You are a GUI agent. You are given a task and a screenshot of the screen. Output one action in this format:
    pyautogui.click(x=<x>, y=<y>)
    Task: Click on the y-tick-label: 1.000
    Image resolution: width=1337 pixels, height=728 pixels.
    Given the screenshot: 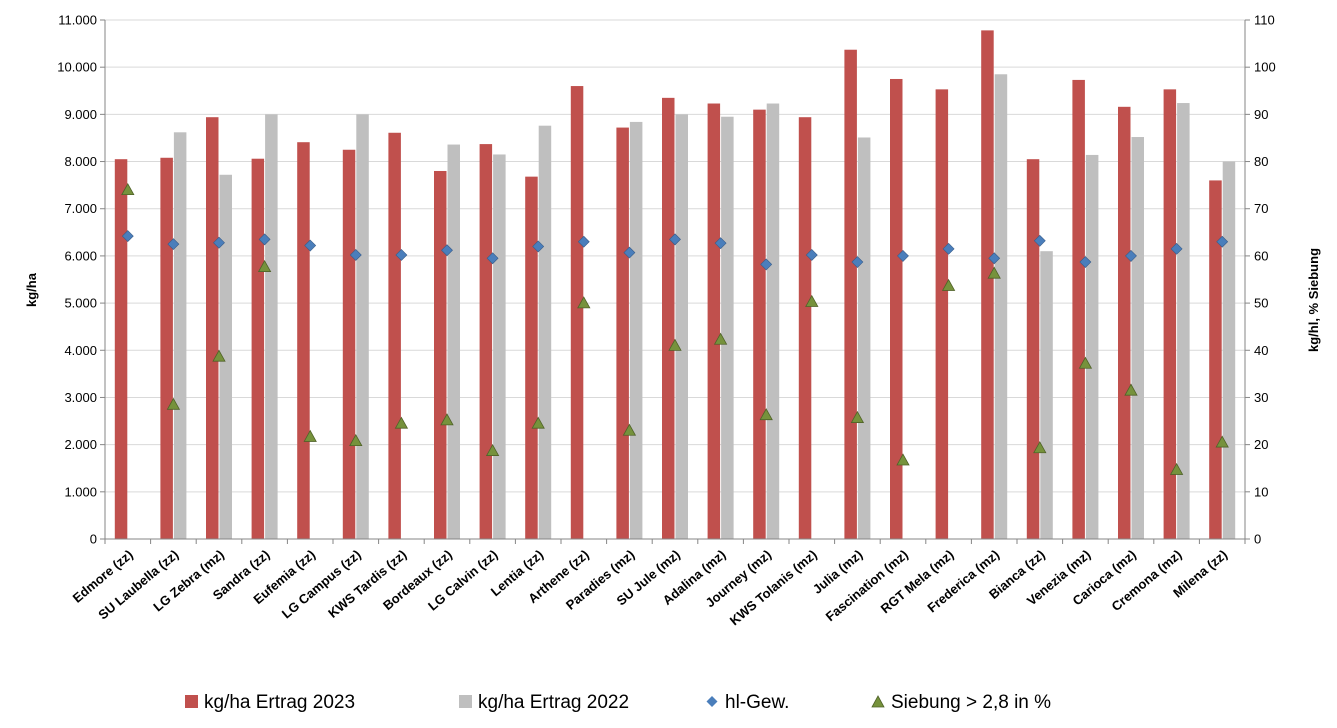 What is the action you would take?
    pyautogui.click(x=80, y=491)
    